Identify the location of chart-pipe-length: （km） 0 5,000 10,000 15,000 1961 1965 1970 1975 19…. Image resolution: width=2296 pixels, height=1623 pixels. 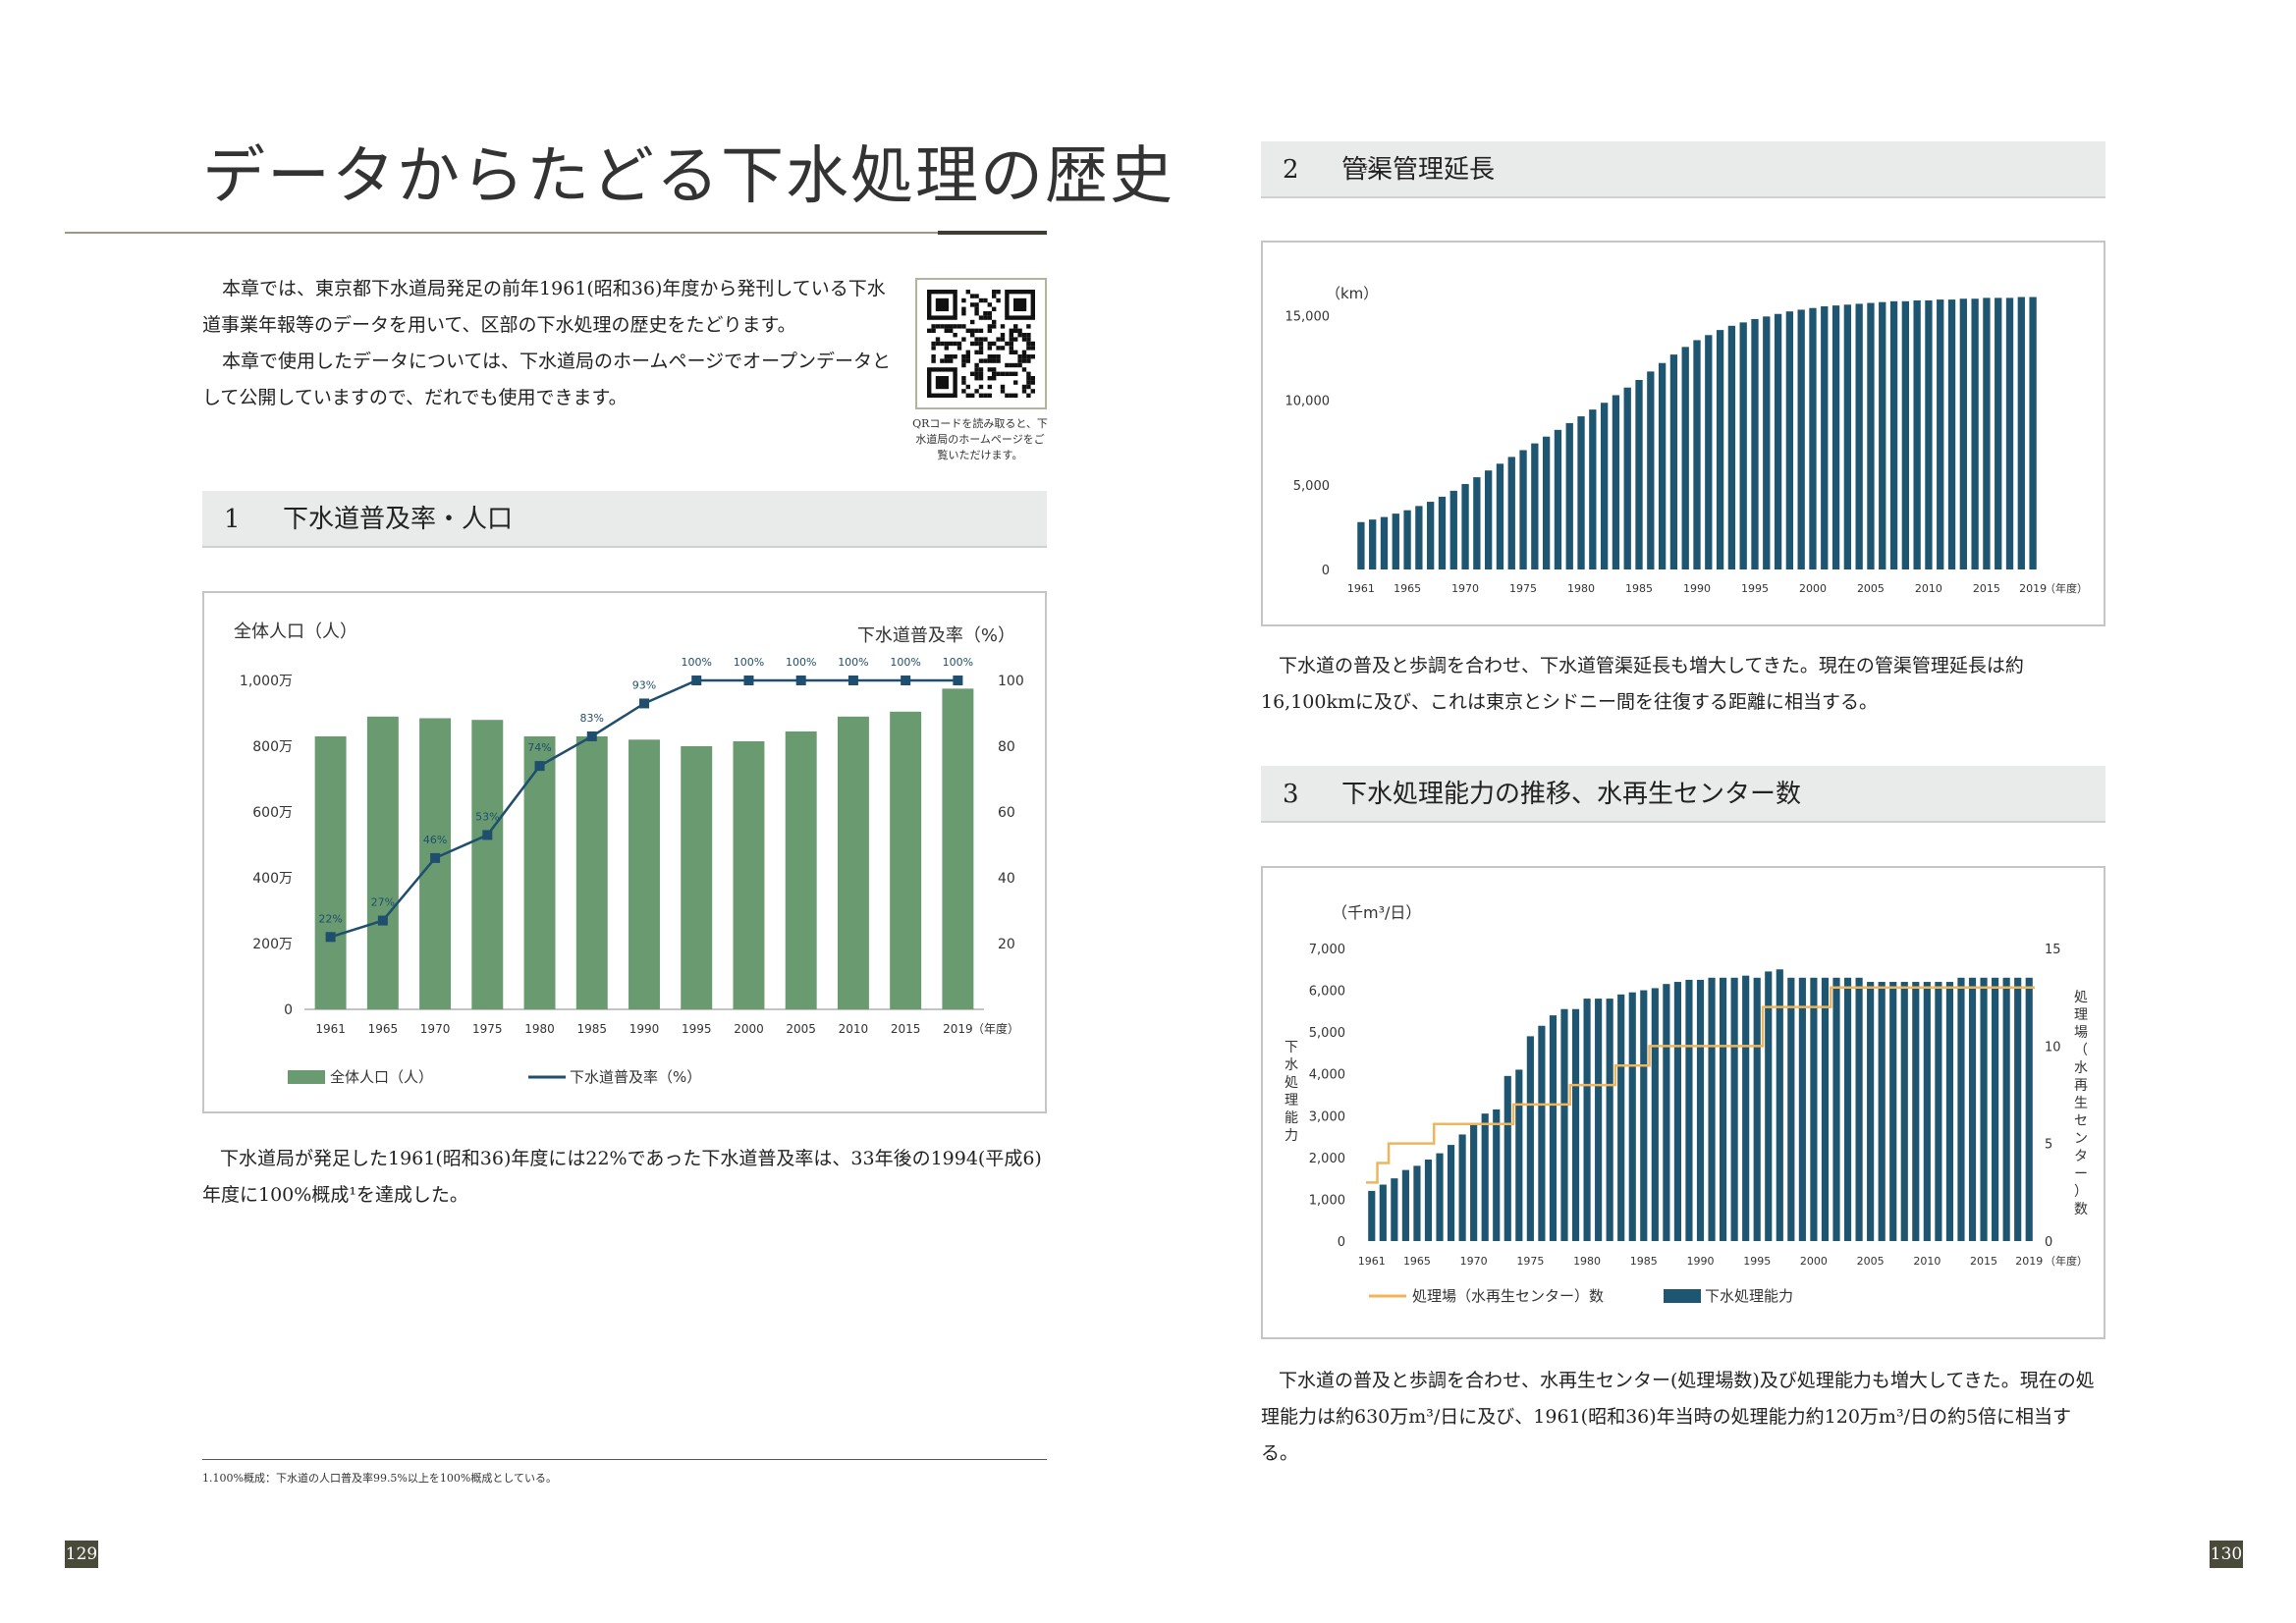
(1687, 440).